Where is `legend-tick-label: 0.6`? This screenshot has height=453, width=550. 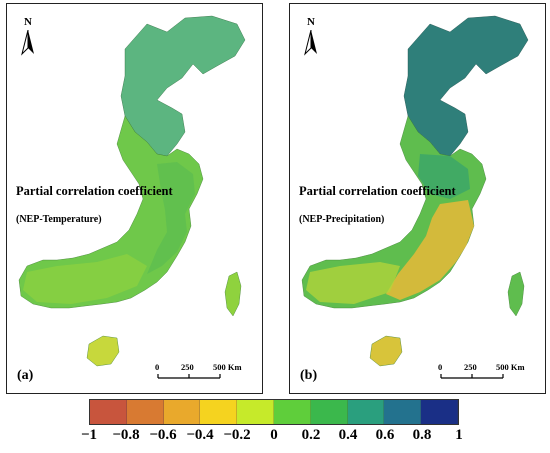 legend-tick-label: 0.6 is located at coordinates (385, 435).